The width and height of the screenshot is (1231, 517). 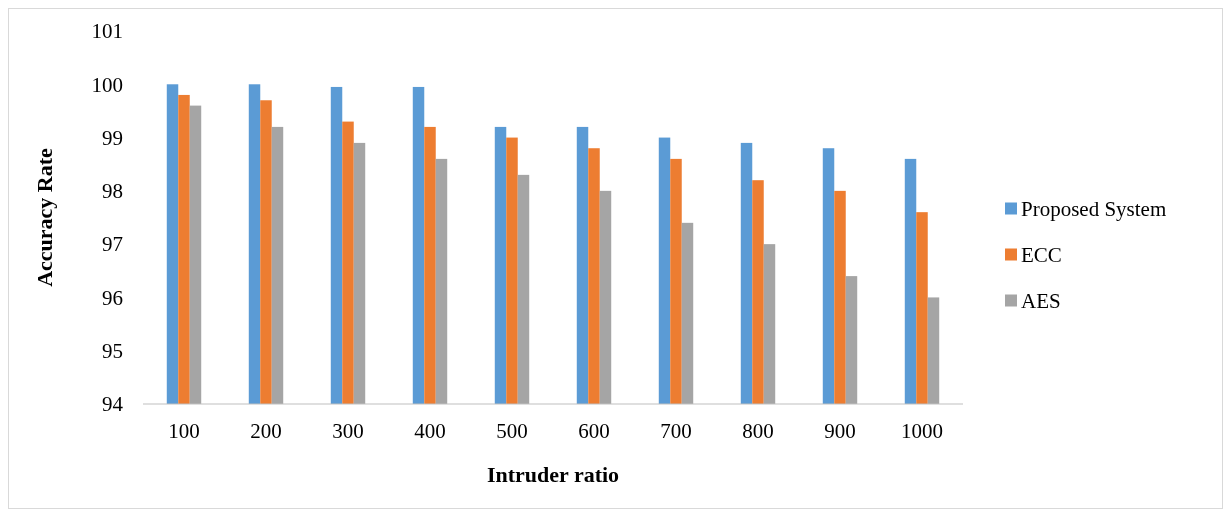 I want to click on y-axis-title: Accuracy Rate, so click(x=44, y=217).